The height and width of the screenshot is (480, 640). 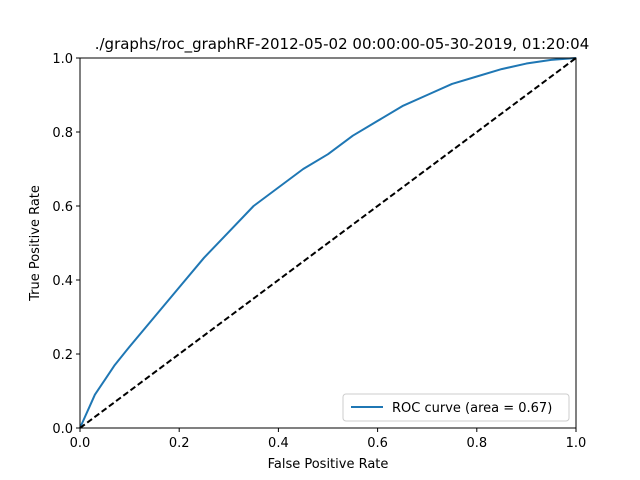 I want to click on legend: ROC curve (area = 0.67), so click(x=456, y=407).